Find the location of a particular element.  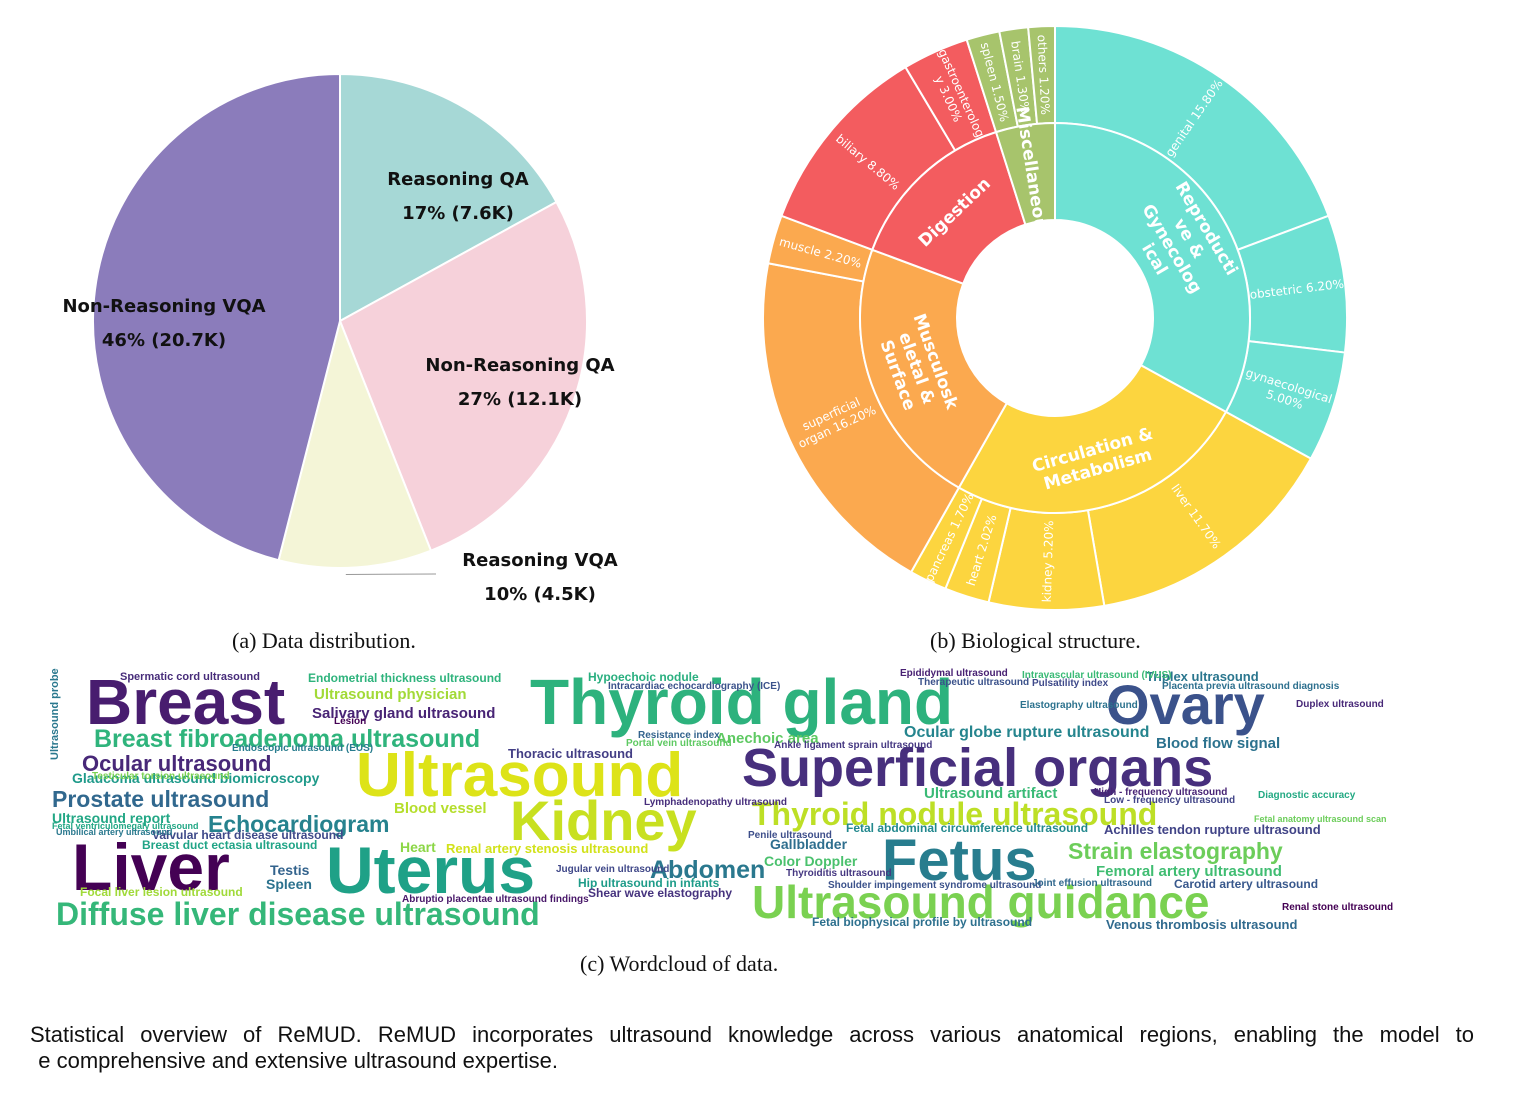

wordcloud-word-blood-flow-signal: Blood flow signal is located at coordinates (1218, 743).